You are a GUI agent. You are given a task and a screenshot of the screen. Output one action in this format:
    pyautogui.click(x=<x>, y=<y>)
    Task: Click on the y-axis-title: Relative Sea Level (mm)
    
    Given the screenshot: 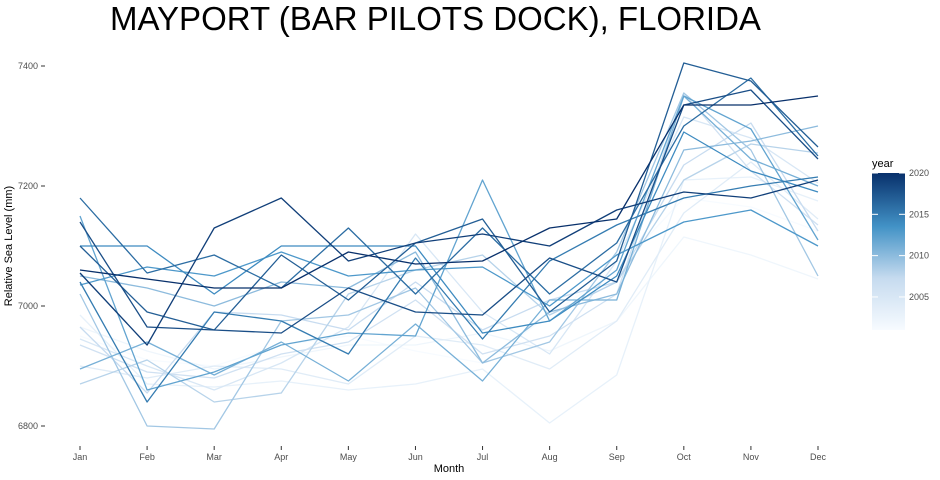 What is the action you would take?
    pyautogui.click(x=9, y=246)
    